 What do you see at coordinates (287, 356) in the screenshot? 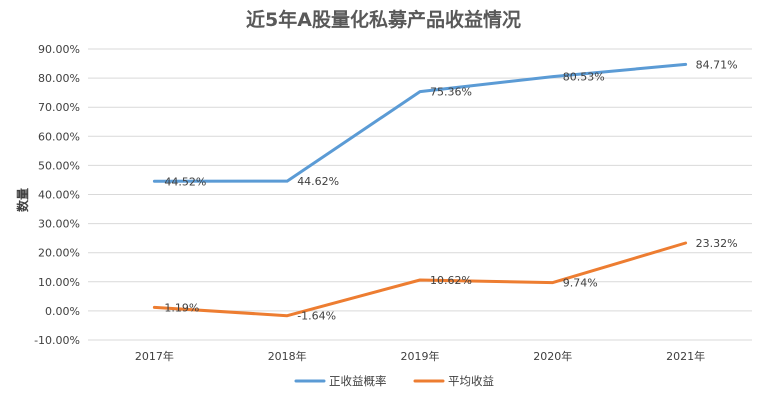
I see `x-tick-label: 2018年` at bounding box center [287, 356].